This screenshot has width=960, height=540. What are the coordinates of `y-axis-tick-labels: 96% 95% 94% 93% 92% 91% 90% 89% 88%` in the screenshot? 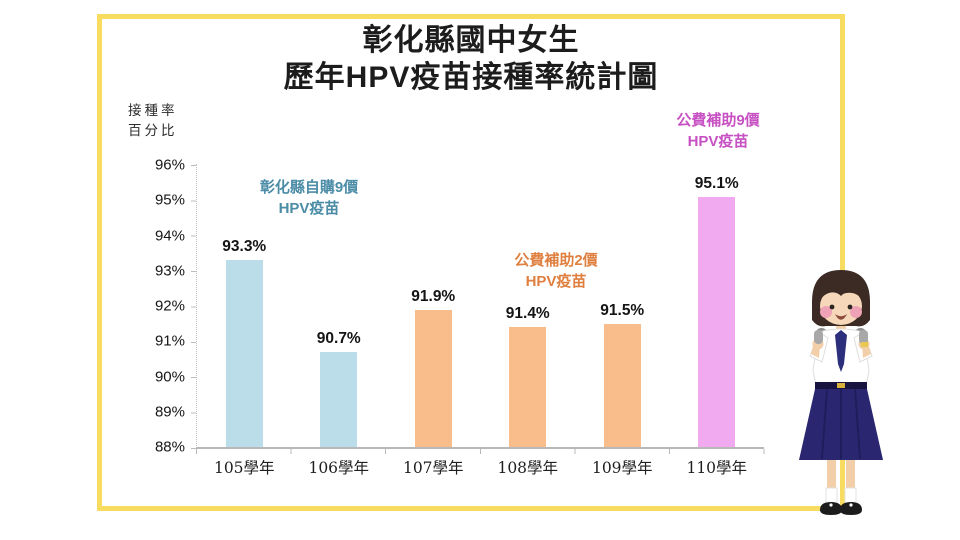 It's located at (159, 306).